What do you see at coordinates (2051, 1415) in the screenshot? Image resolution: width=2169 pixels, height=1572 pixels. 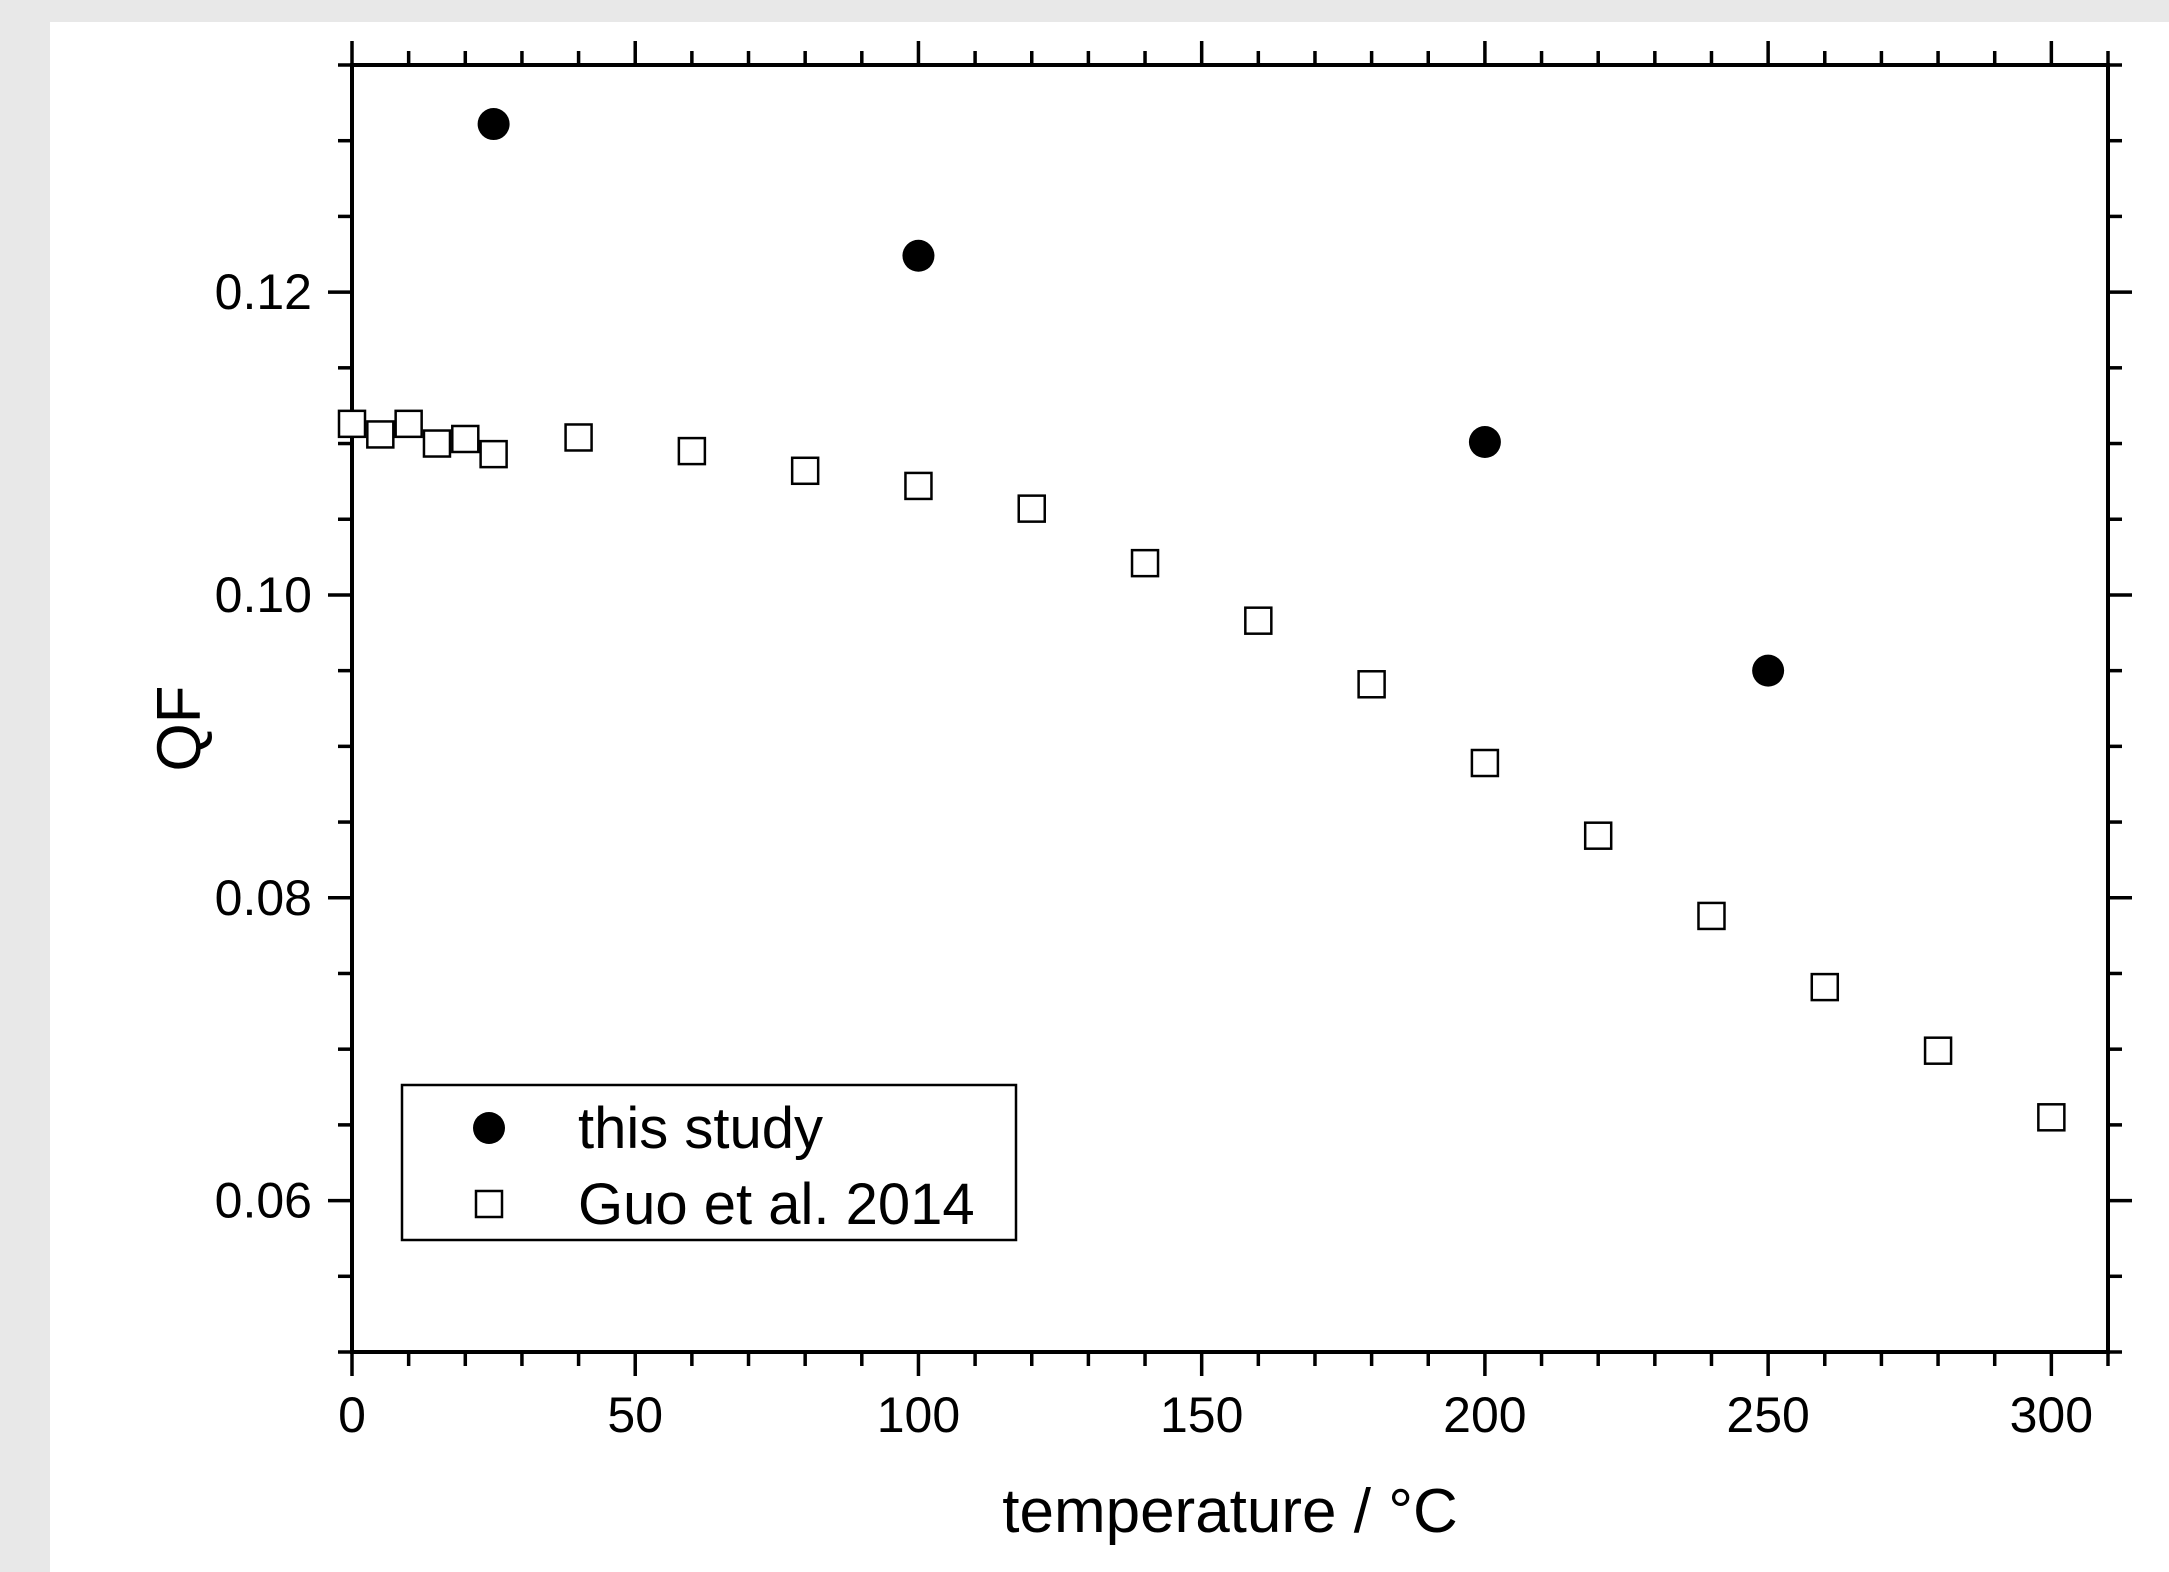 I see `x-tick-label: 300` at bounding box center [2051, 1415].